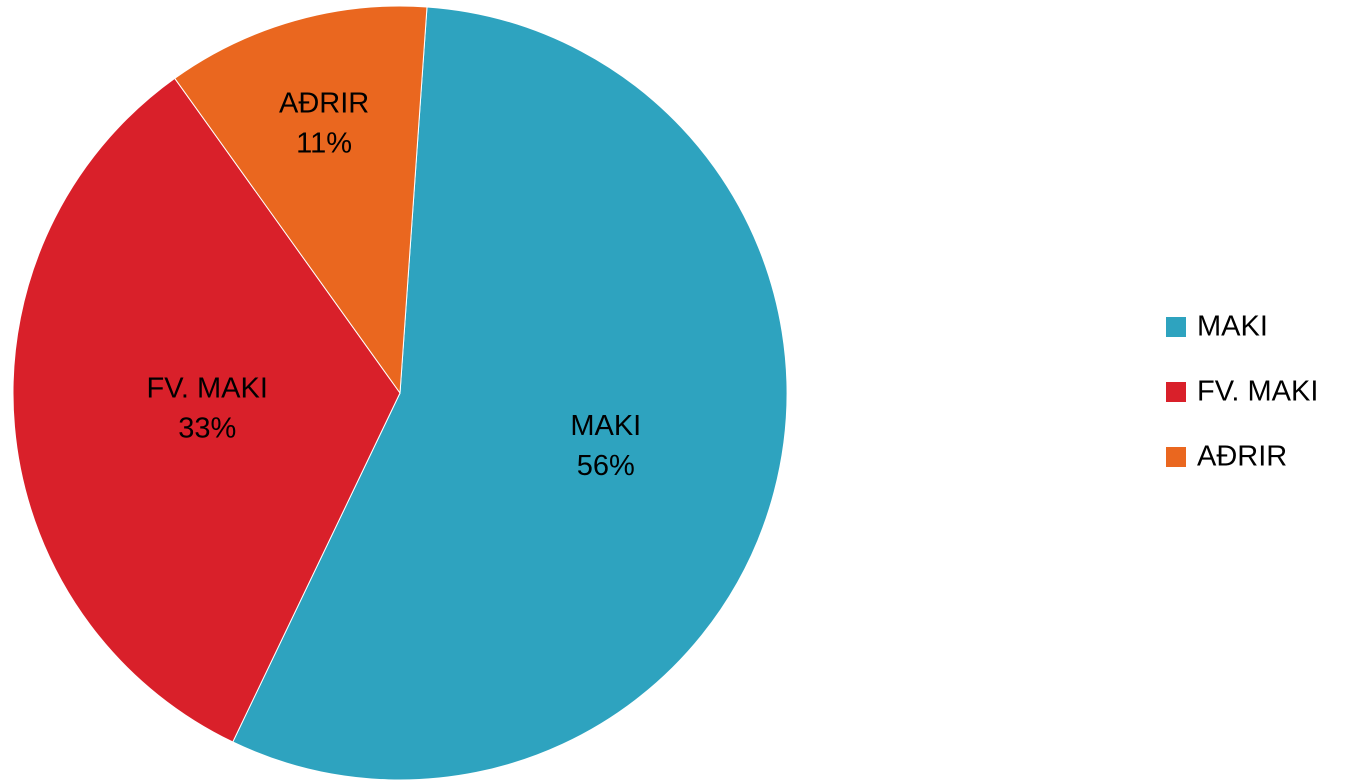 This screenshot has width=1367, height=780. I want to click on slice-label: MAKI, so click(605, 426).